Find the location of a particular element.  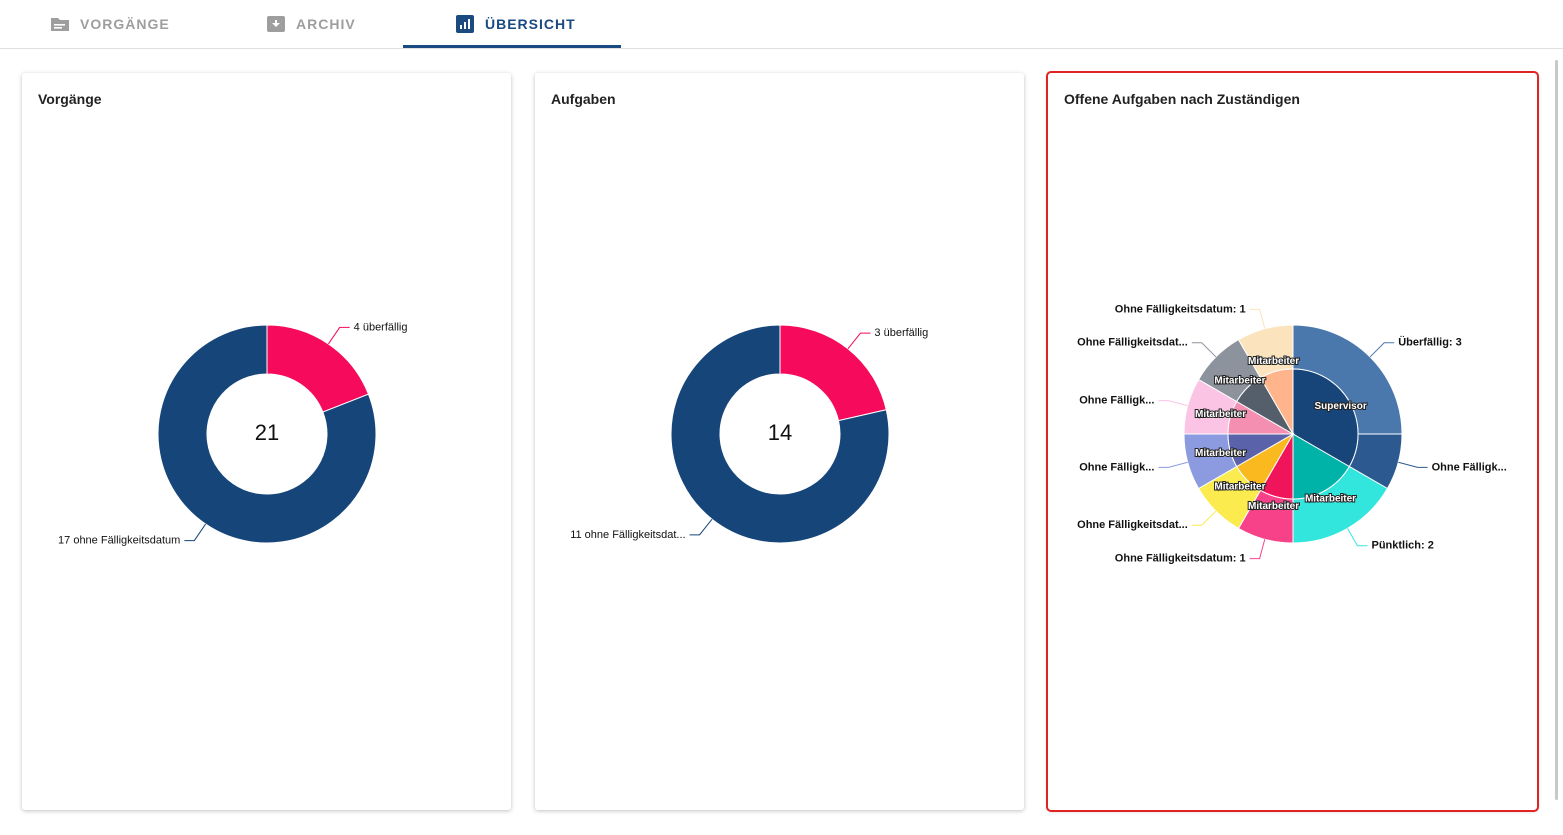

data-label: Überfällig: 3 is located at coordinates (1430, 342).